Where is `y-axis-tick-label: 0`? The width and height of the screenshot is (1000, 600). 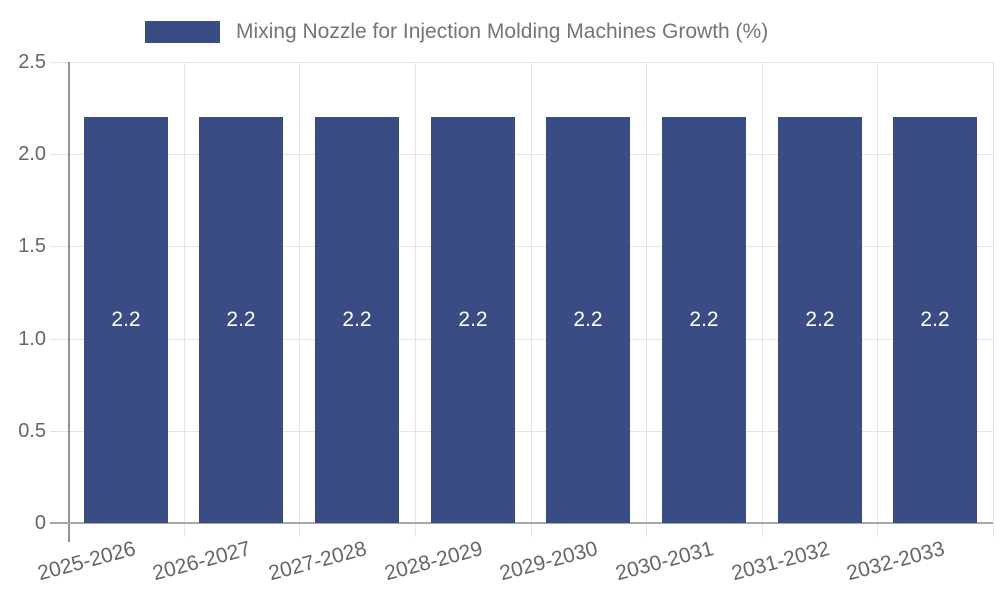 y-axis-tick-label: 0 is located at coordinates (40, 523).